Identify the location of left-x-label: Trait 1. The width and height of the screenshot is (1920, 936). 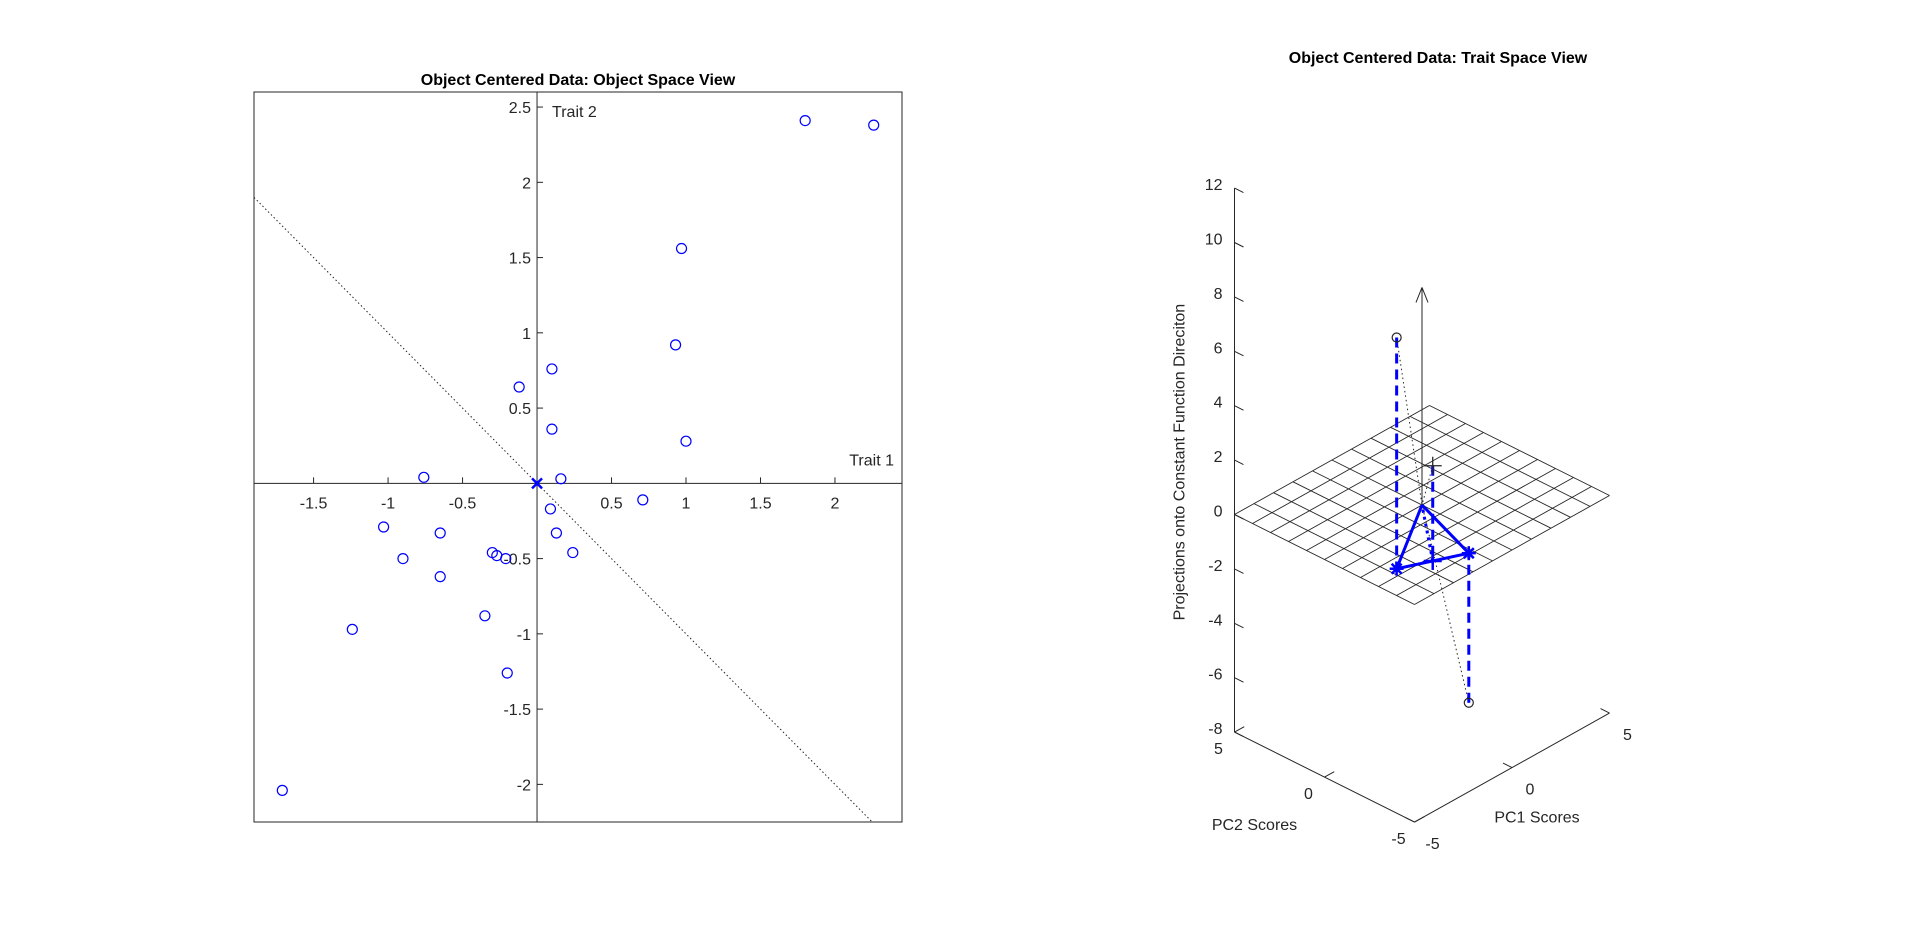
(871, 460).